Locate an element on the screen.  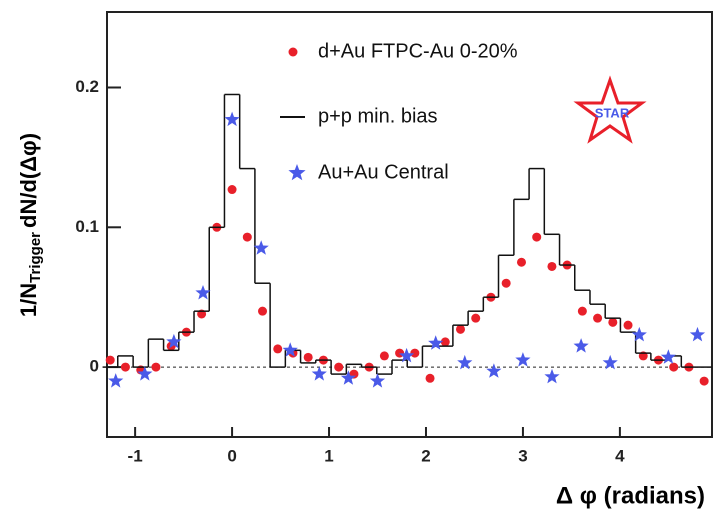
x-tick-label: 4 is located at coordinates (620, 455).